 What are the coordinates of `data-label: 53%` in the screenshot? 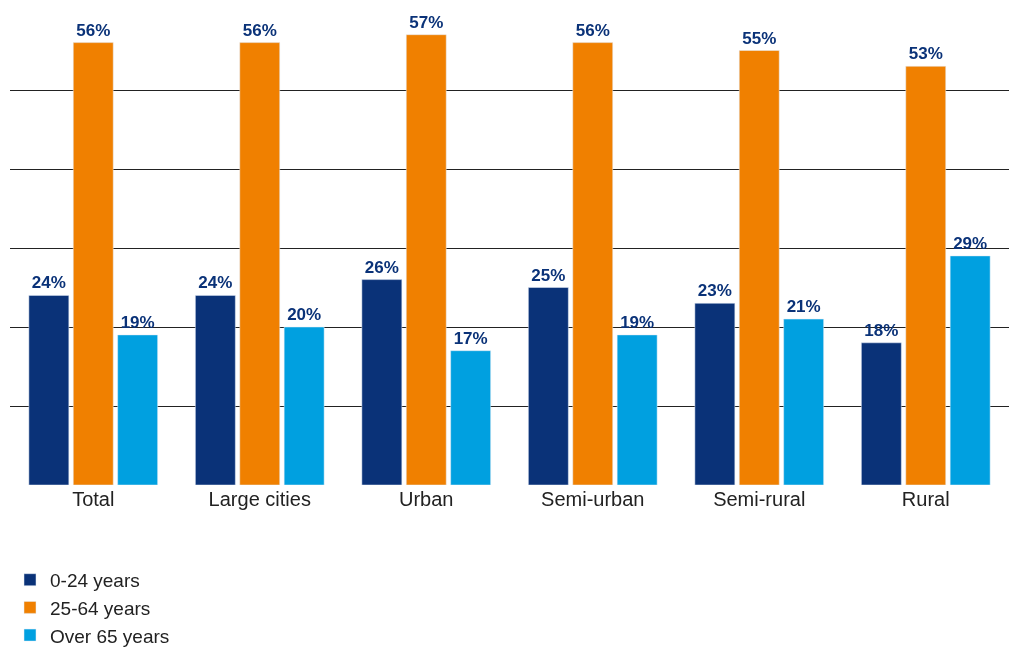 It's located at (925, 54).